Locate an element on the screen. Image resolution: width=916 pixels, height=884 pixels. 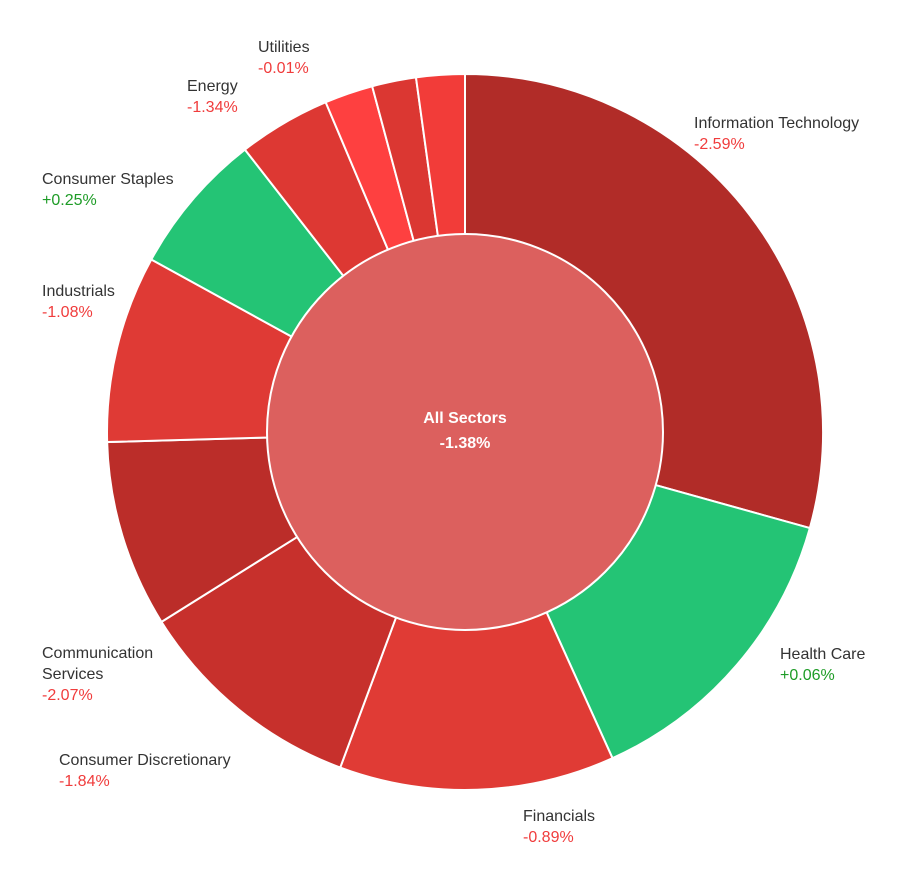
label-communication-services-line-2: Services is located at coordinates (72, 674).